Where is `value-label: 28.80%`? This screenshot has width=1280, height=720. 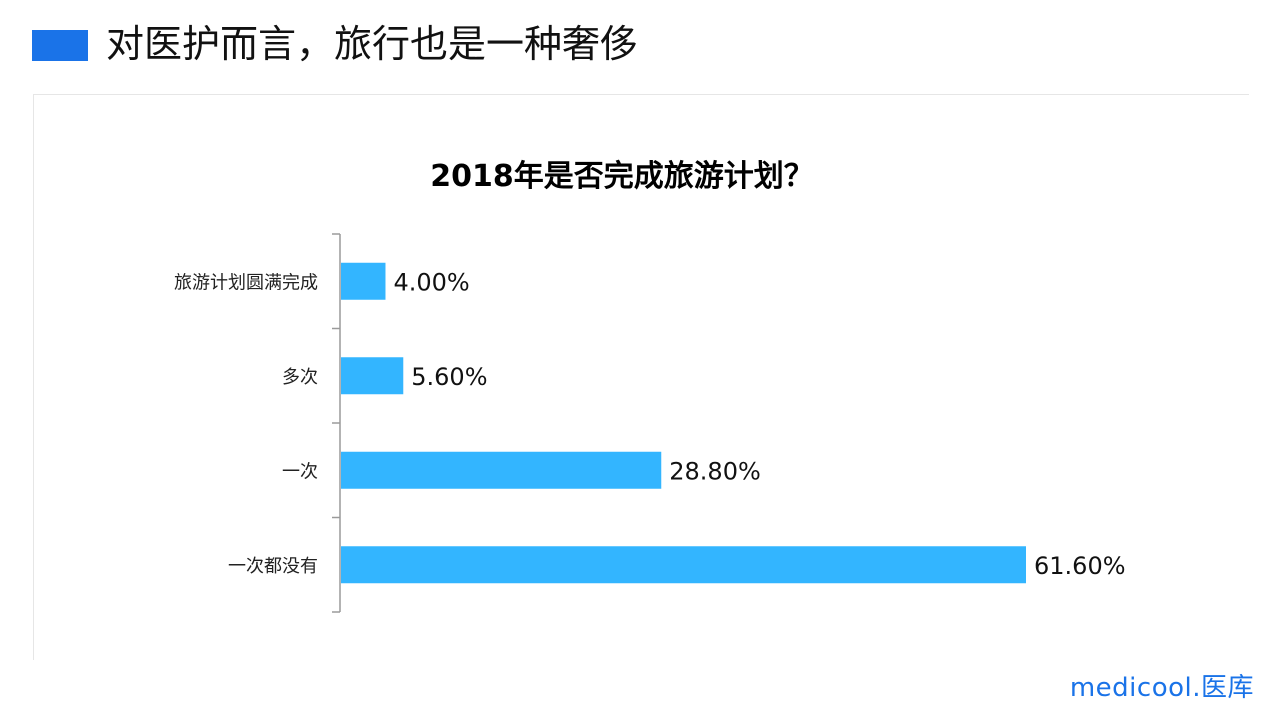 value-label: 28.80% is located at coordinates (715, 471).